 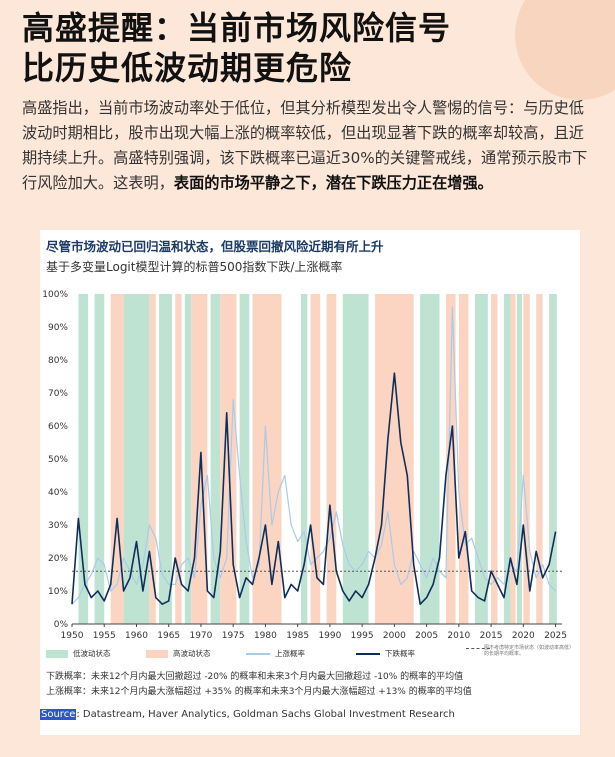 What do you see at coordinates (57, 653) in the screenshot?
I see `legend-swatch-low-vol` at bounding box center [57, 653].